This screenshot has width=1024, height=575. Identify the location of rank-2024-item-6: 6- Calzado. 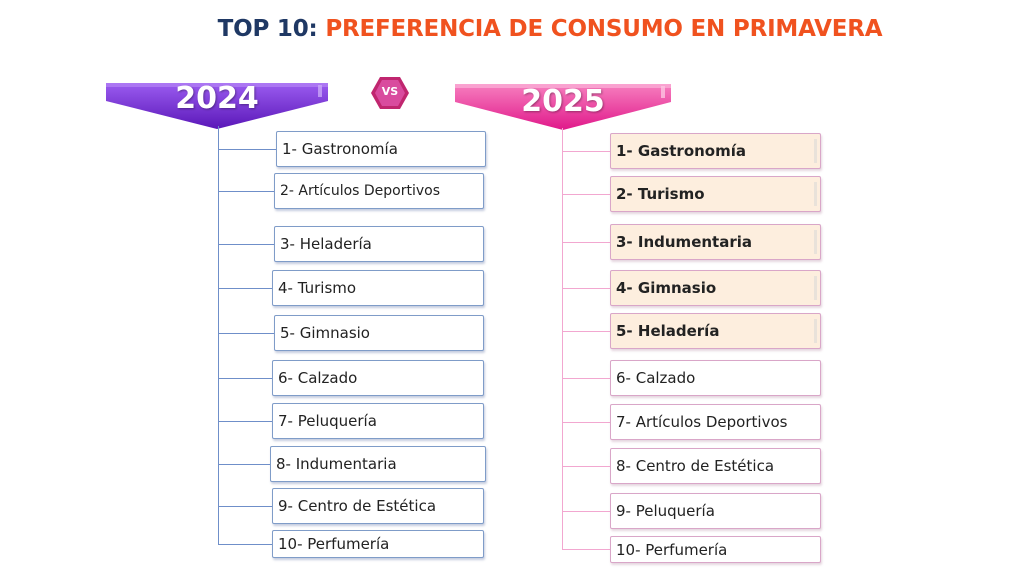
(378, 378).